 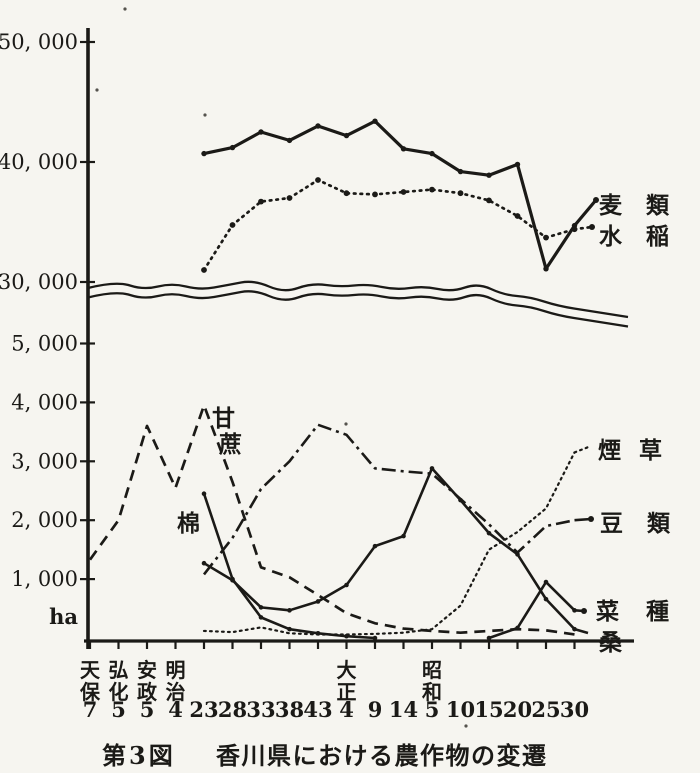 What do you see at coordinates (289, 566) in the screenshot?
I see `series-line-棉` at bounding box center [289, 566].